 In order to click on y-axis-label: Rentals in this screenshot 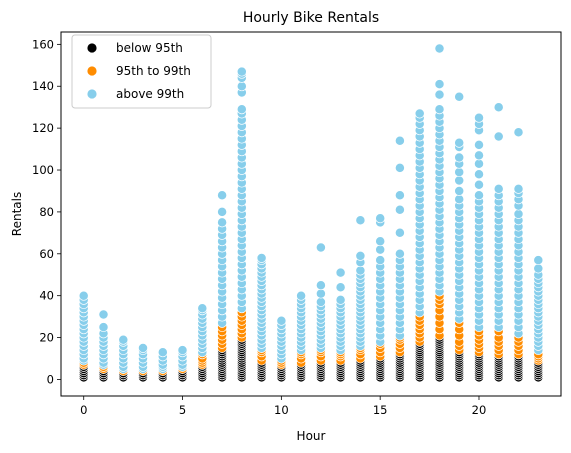, I will do `click(17, 214)`.